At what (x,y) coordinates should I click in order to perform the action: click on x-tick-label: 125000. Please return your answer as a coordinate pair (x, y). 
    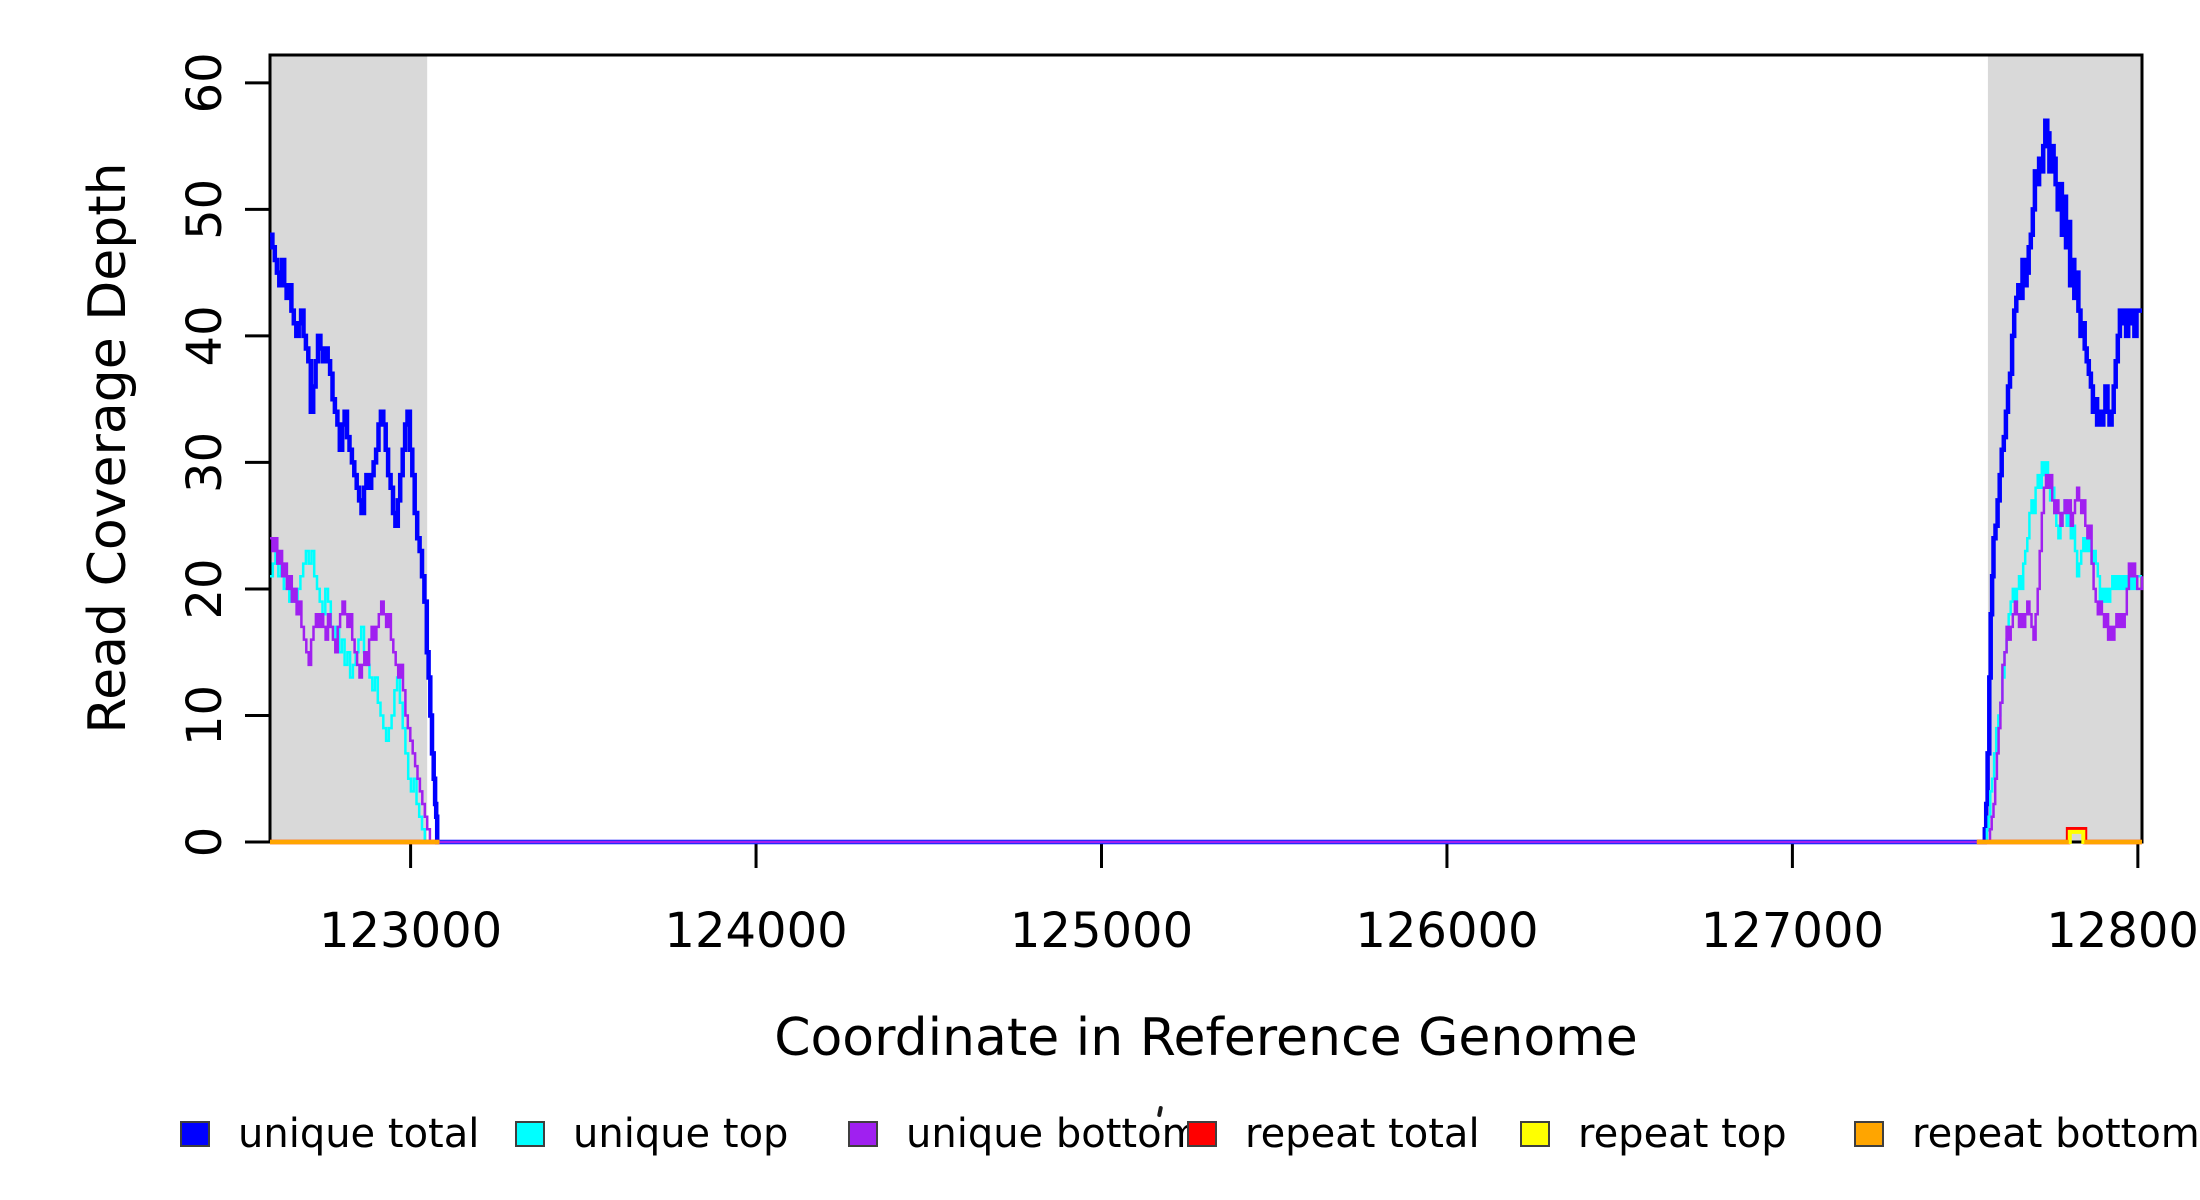
    Looking at the image, I should click on (1101, 931).